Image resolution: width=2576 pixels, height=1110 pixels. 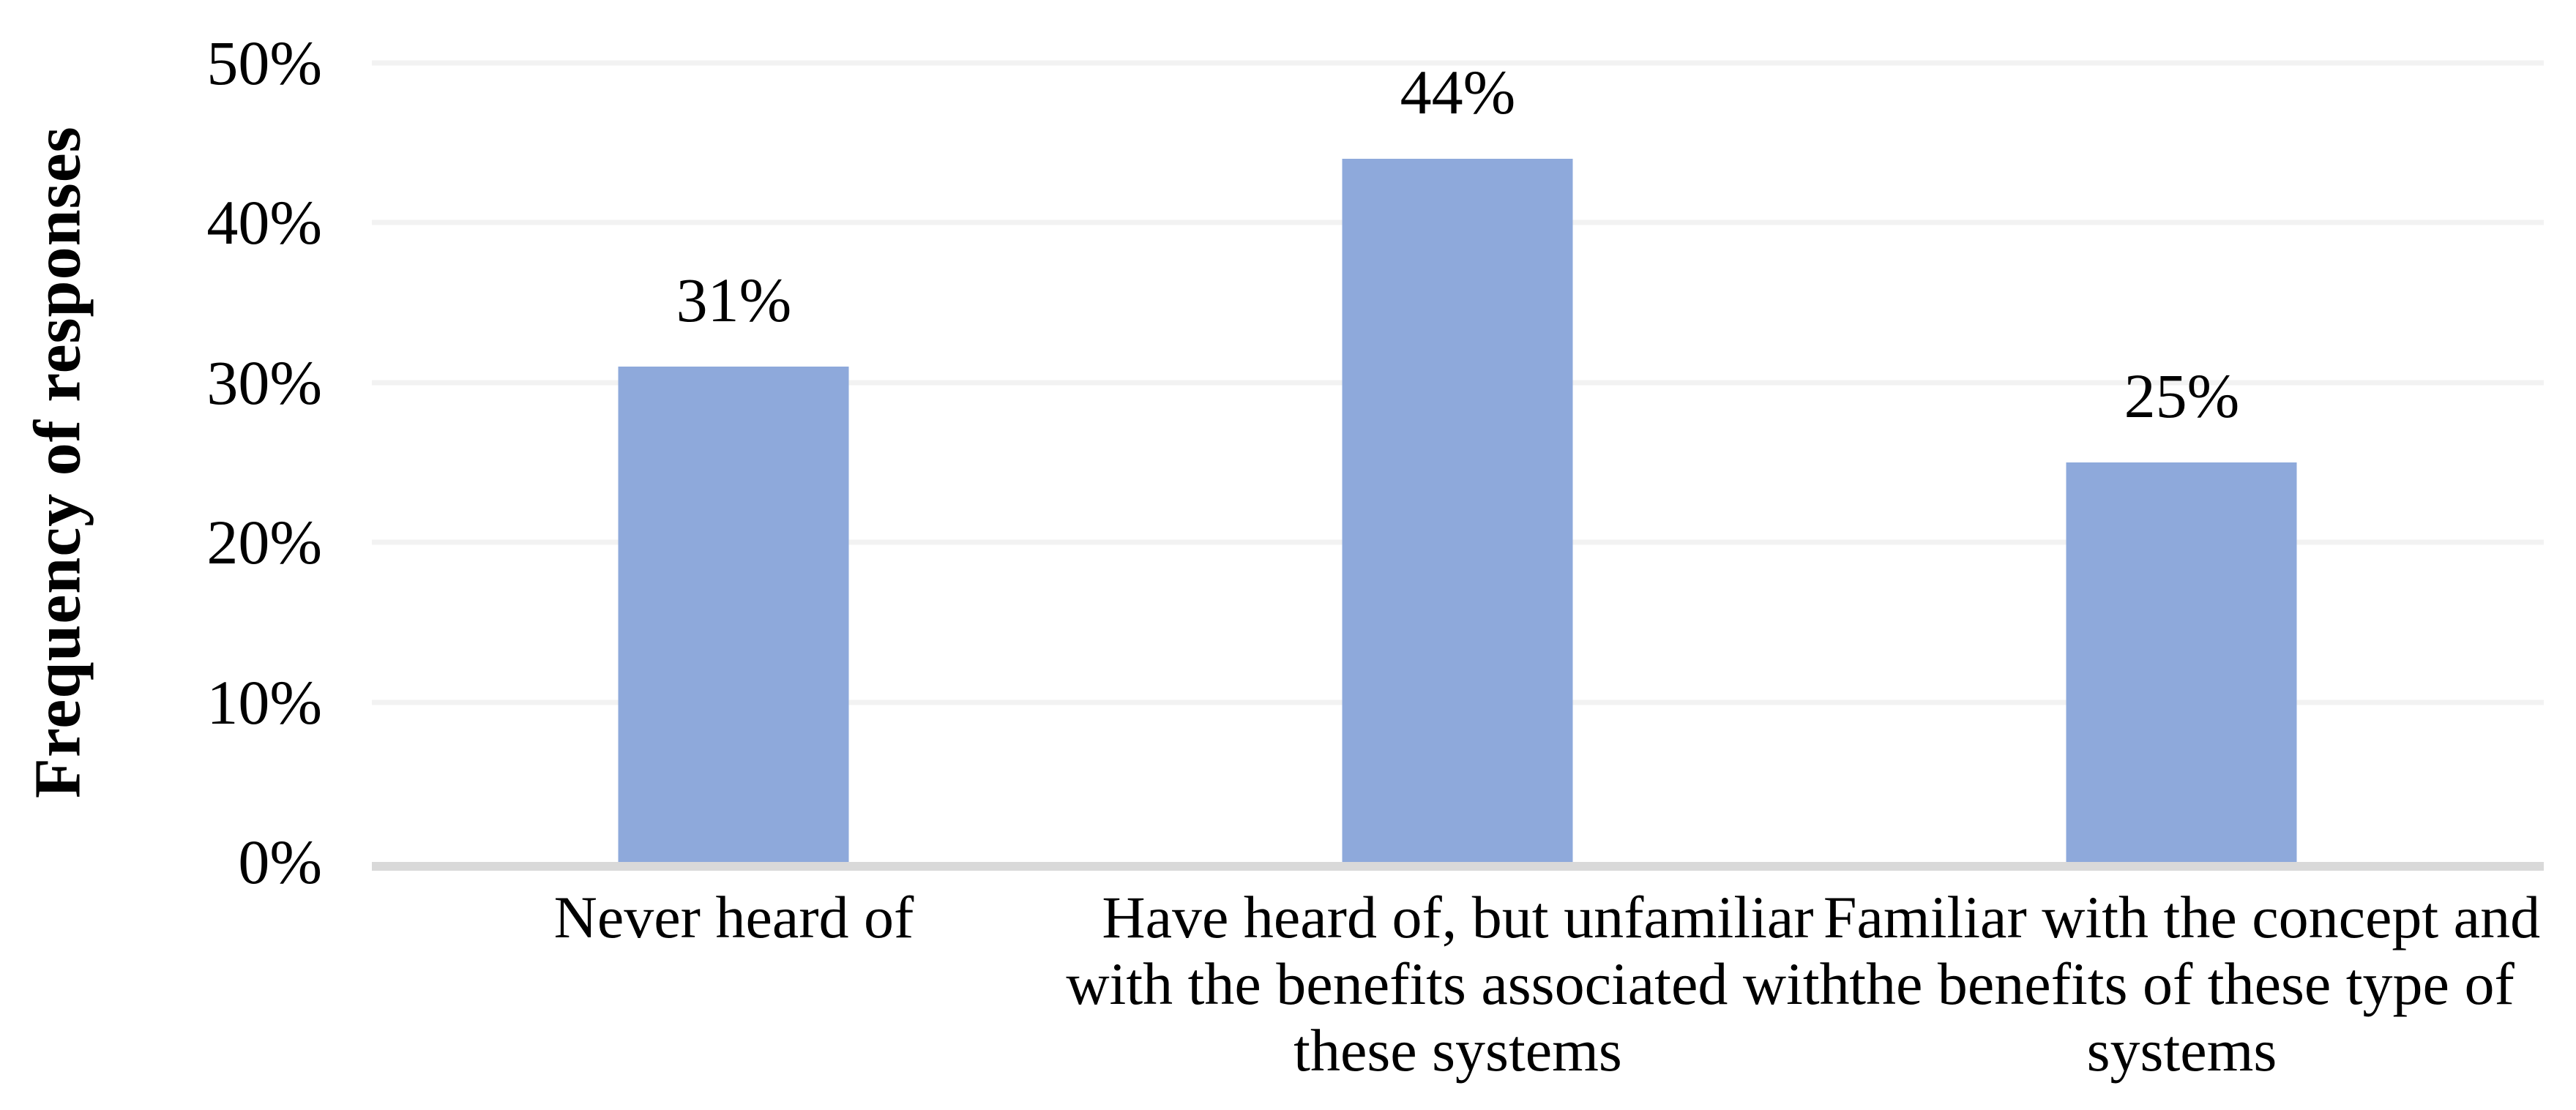 I want to click on gridline, so click(x=1458, y=63).